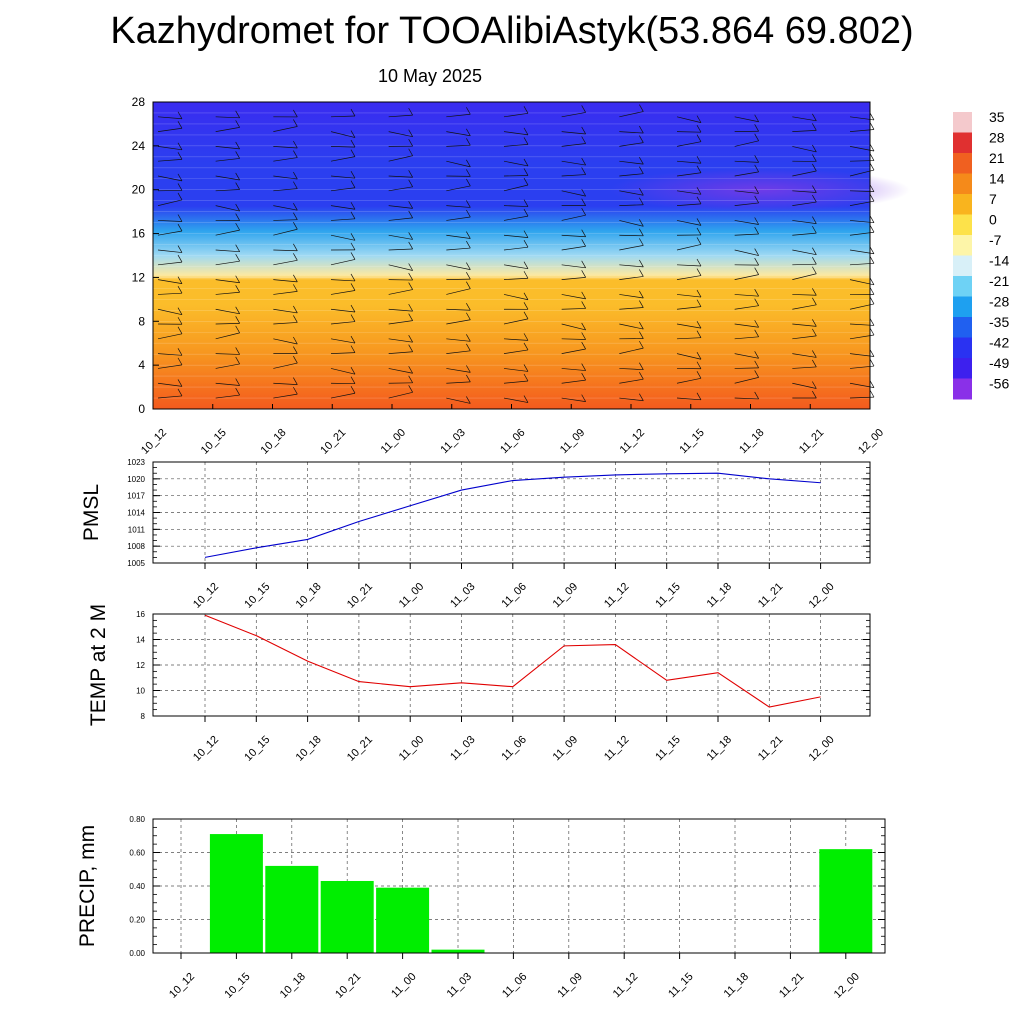 The height and width of the screenshot is (1024, 1024). Describe the element at coordinates (999, 363) in the screenshot. I see `colorbar-label: -49` at that location.